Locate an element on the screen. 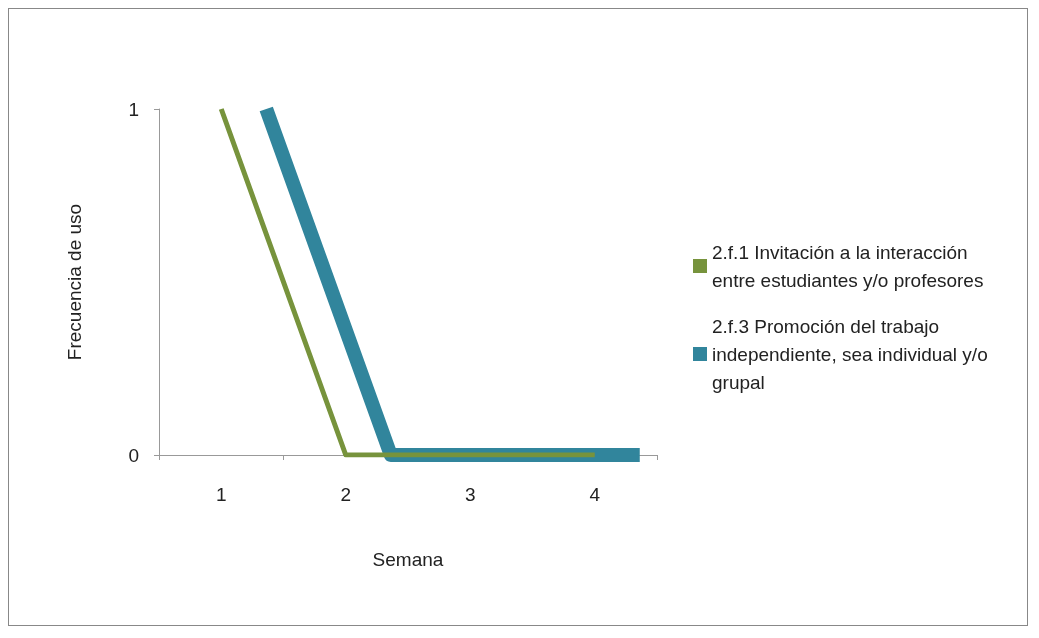  legend-label: 2.f.1 Invitación a la interacción entre estudiantes y/o profesores is located at coordinates (848, 266).